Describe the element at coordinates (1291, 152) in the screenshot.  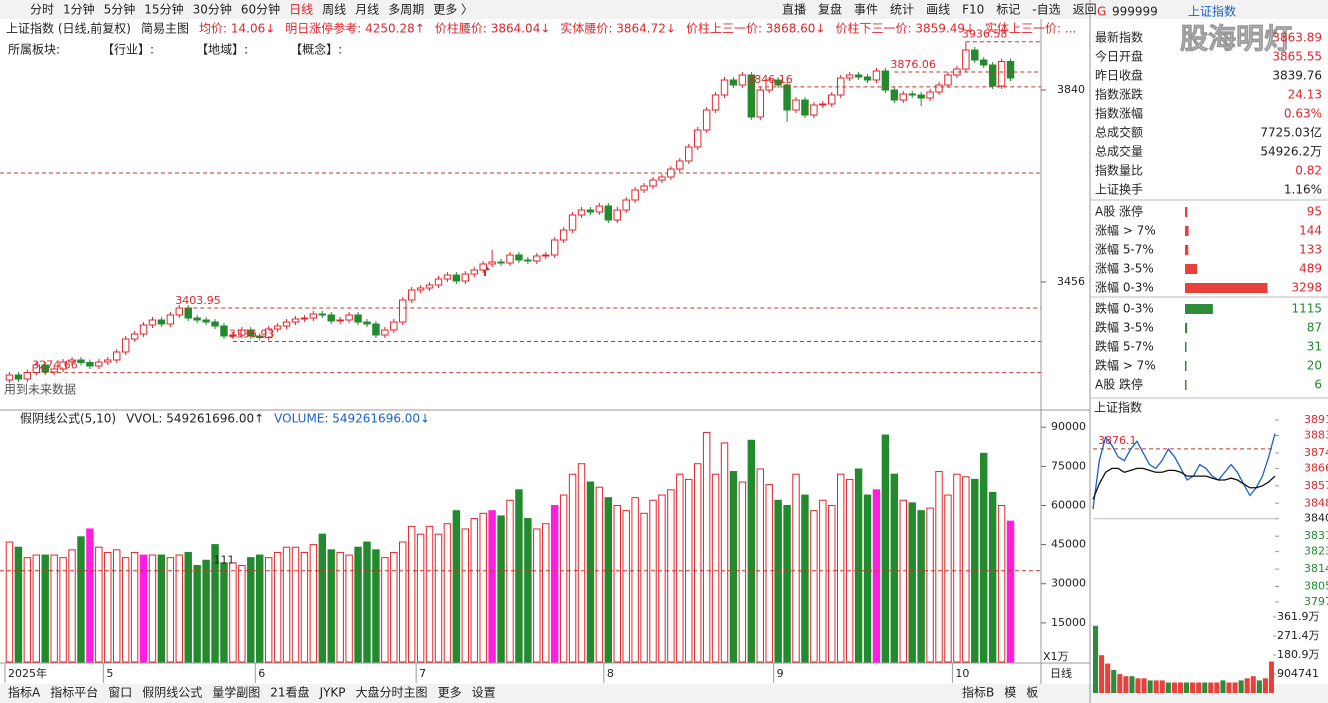
I see `stat-value: 54926.2万` at that location.